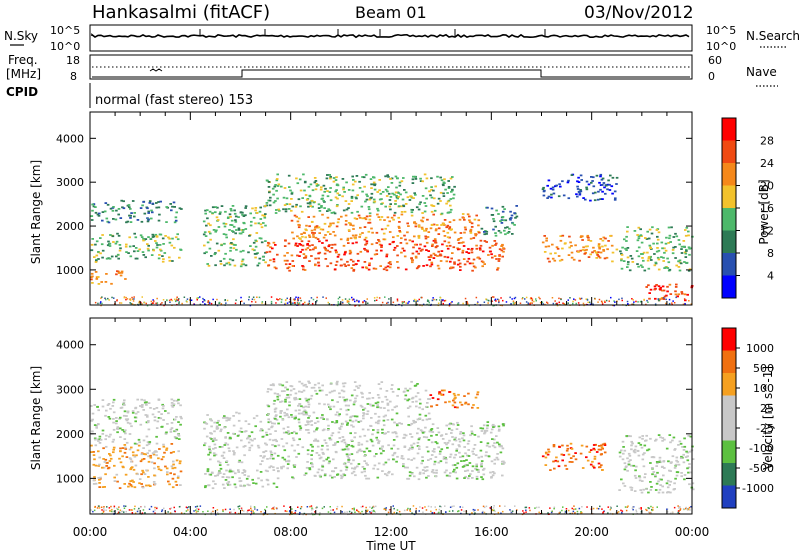 The width and height of the screenshot is (800, 554). Describe the element at coordinates (758, 488) in the screenshot. I see `colorbar-tick-label: -1000` at that location.